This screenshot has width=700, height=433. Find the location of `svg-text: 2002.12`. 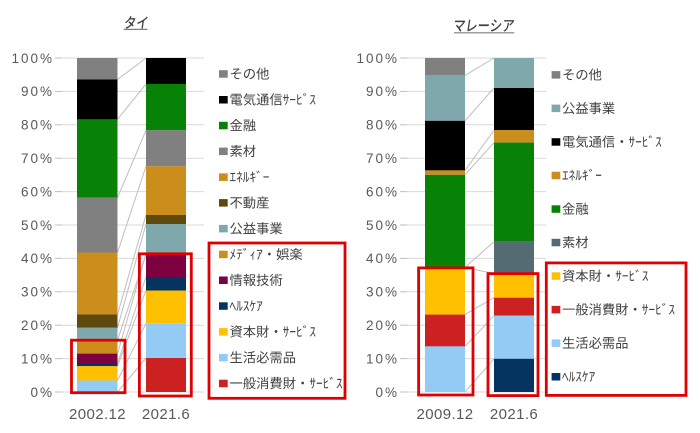

svg-text: 2002.12 is located at coordinates (97, 414).